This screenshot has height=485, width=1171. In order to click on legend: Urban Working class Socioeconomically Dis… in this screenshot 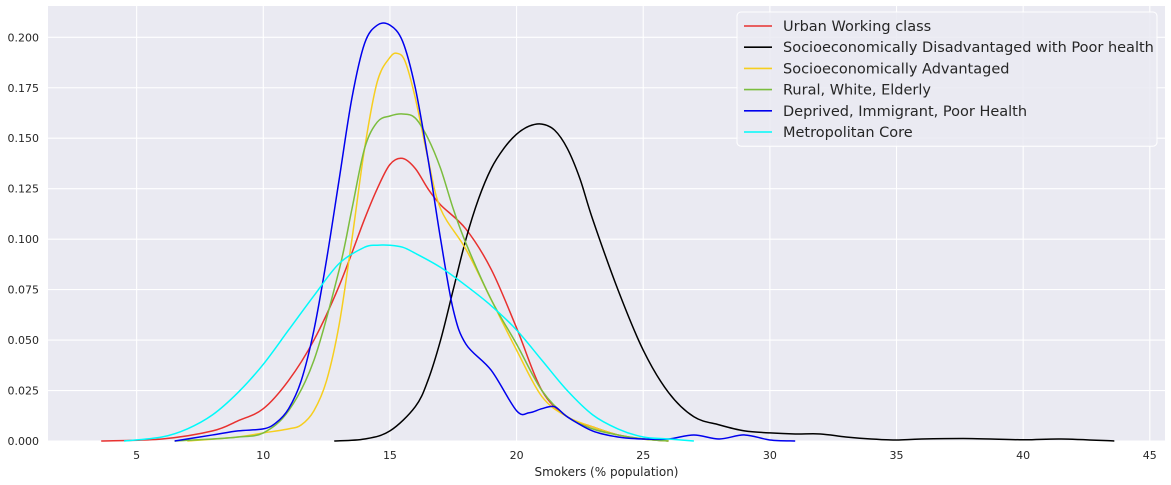, I will do `click(947, 79)`.